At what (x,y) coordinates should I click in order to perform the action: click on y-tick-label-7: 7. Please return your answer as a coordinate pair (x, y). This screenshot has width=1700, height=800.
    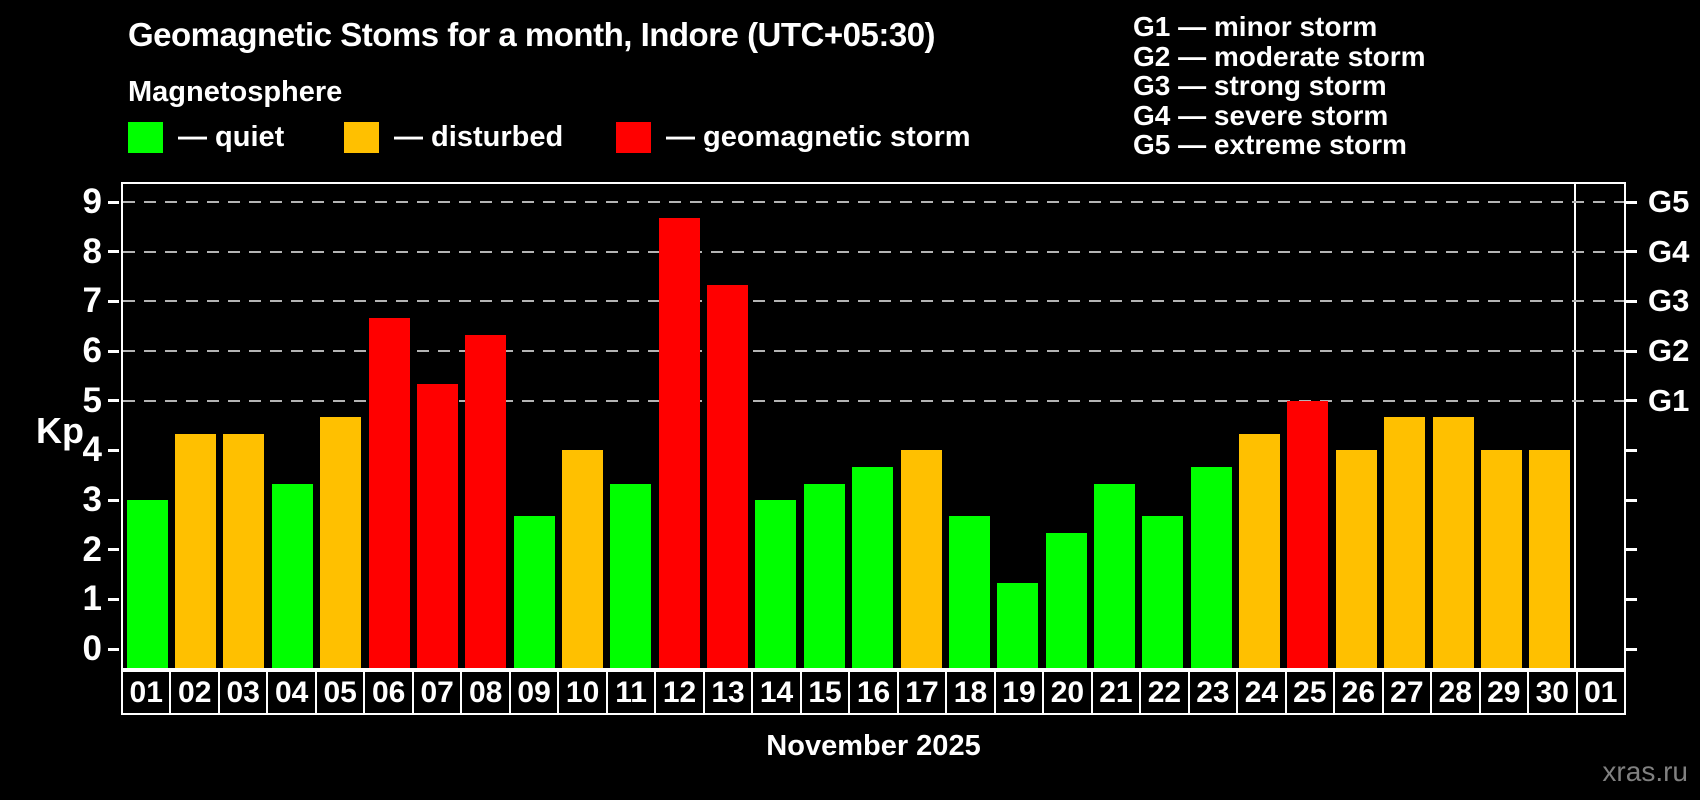
    Looking at the image, I should click on (92, 301).